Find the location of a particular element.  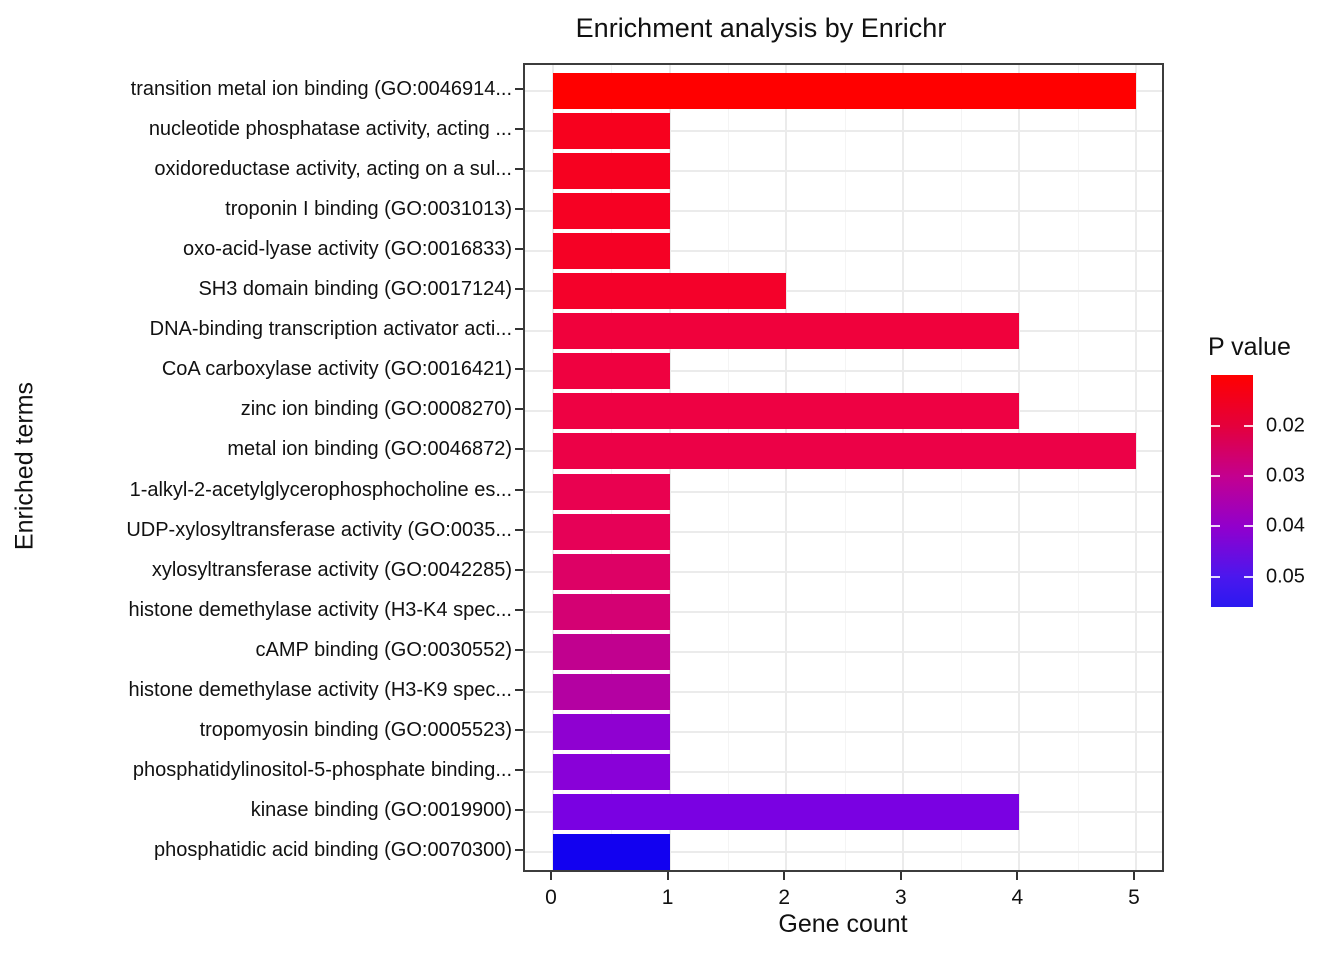

x-tick-label: 2 is located at coordinates (784, 897).